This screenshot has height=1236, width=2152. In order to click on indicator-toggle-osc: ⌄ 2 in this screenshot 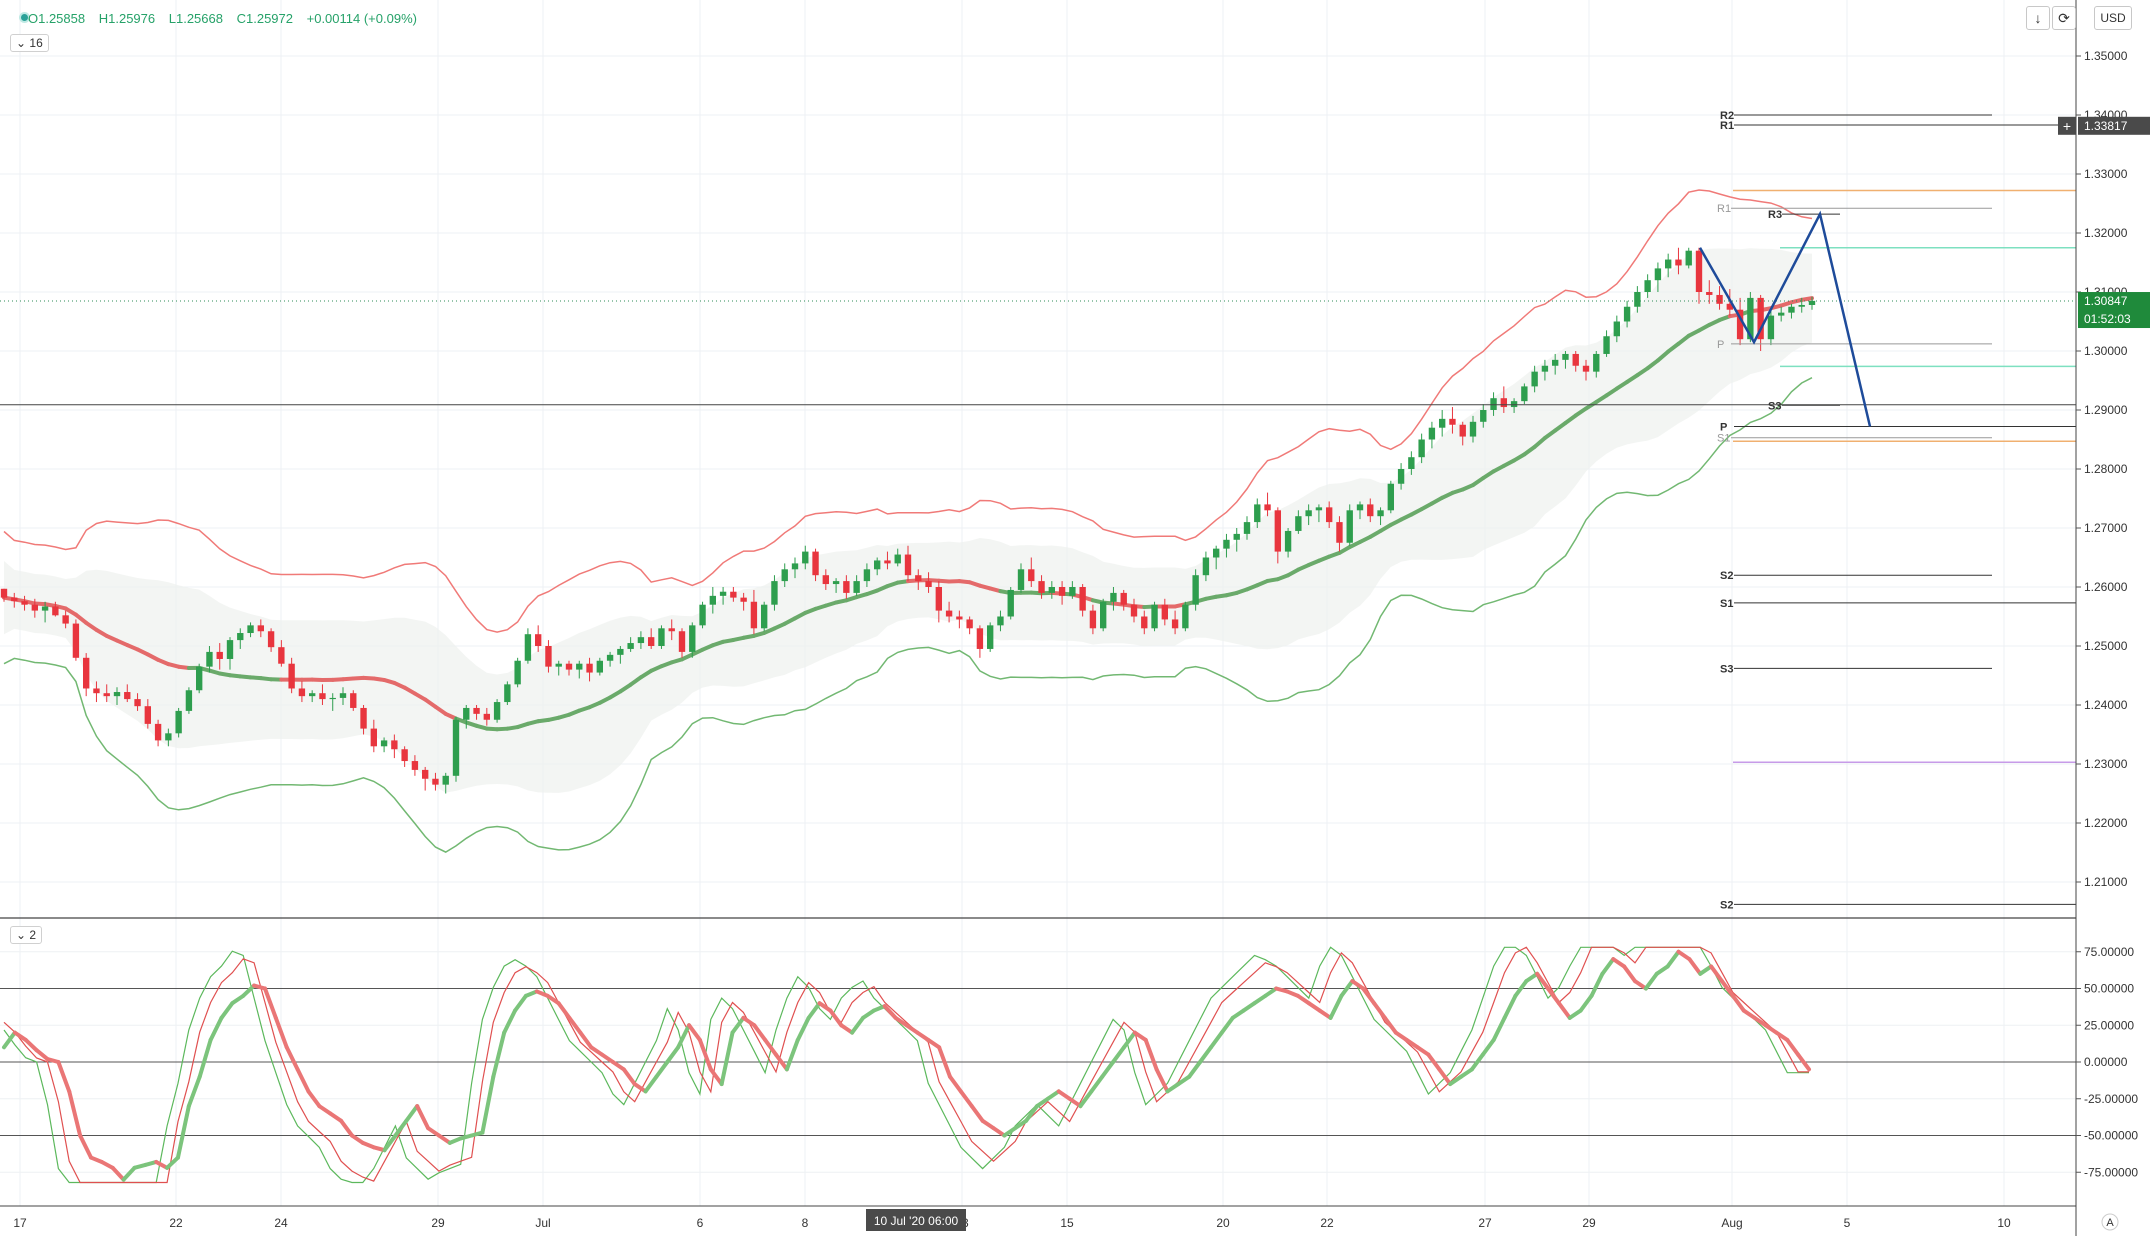, I will do `click(26, 935)`.